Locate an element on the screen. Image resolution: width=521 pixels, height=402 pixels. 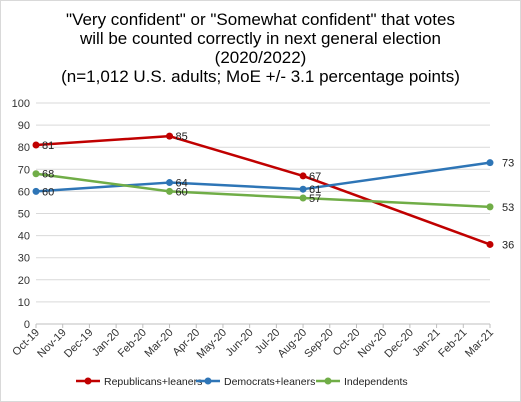
data-label: 85 is located at coordinates (182, 137).